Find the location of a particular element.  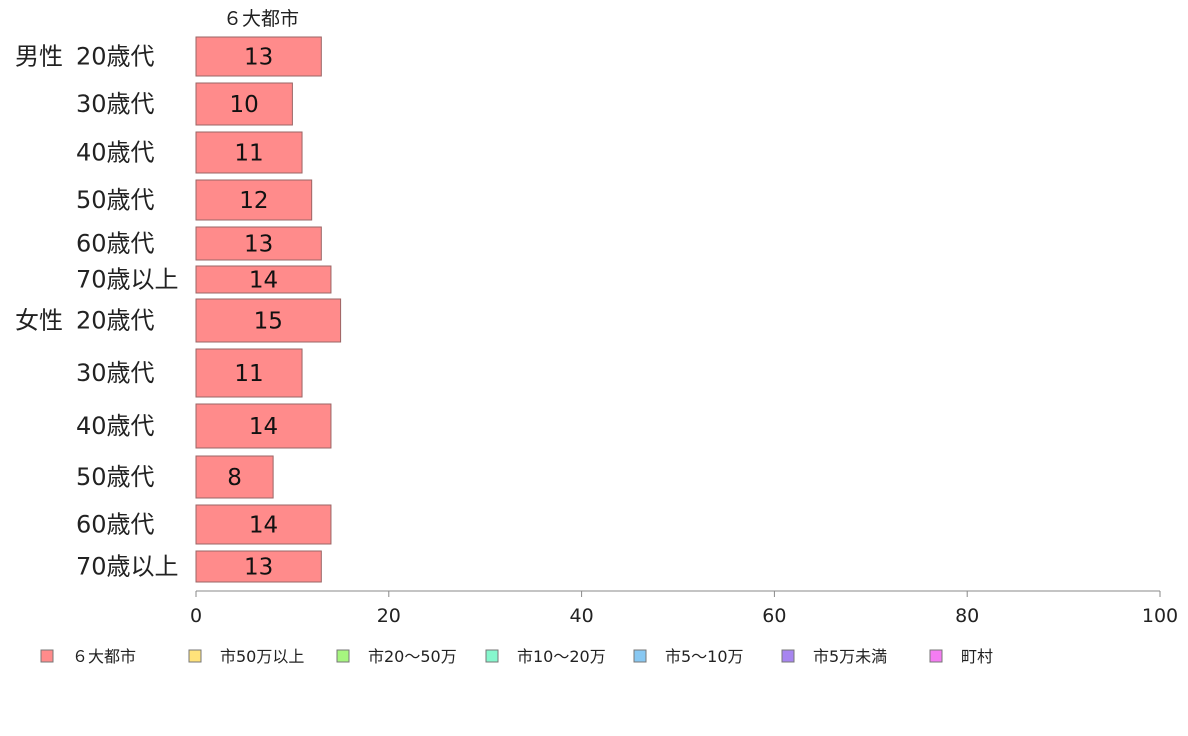

legend: ６大都市 市50万以上 市20～50万 市10～20万 市5～10万 市5万未満 町村 is located at coordinates (516, 656).